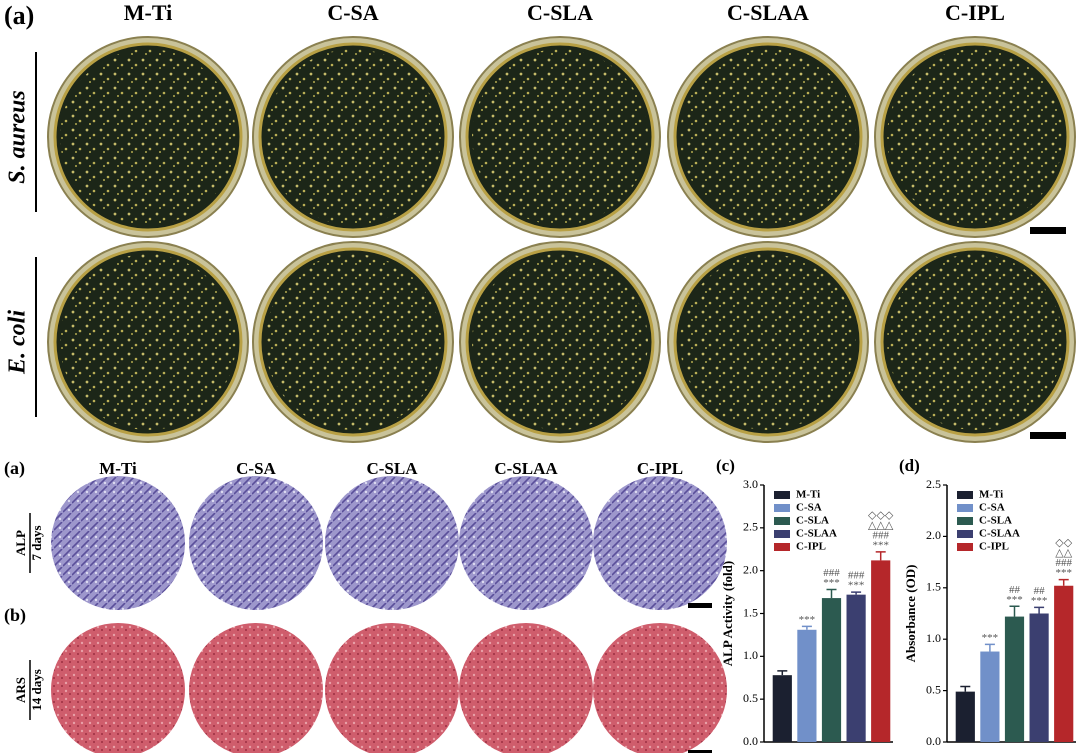  I want to click on y-axis-label: ALP Activity (fold), so click(727, 613).